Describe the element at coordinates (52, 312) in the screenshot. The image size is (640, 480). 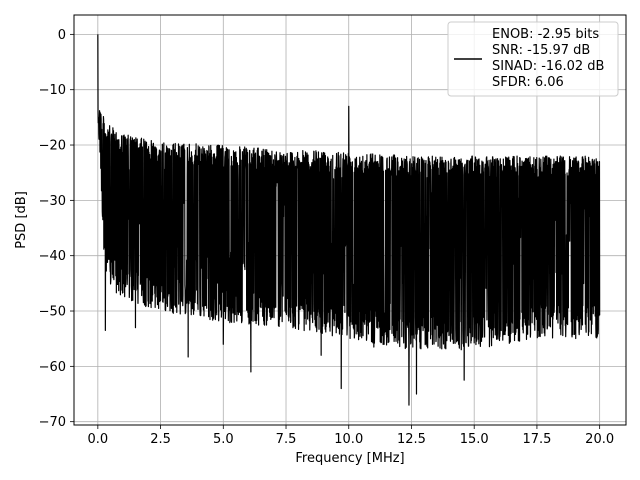
I see `y-tick-label: −50` at that location.